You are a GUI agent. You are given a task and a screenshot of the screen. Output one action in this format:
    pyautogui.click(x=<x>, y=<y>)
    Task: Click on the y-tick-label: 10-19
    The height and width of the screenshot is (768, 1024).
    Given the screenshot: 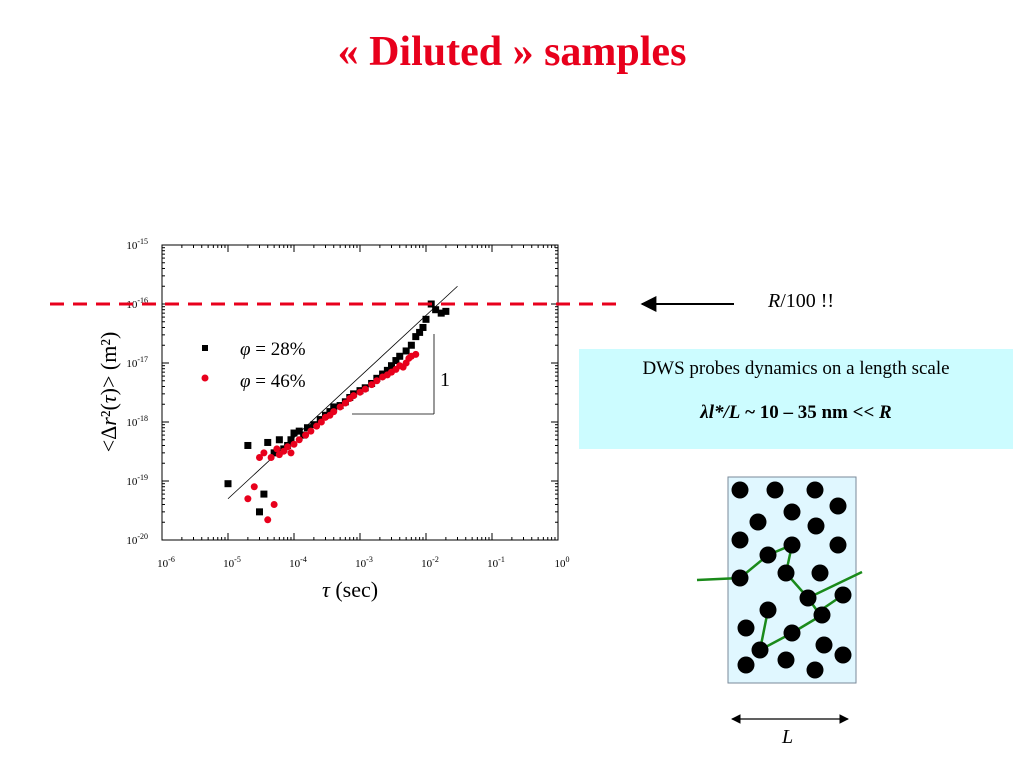 What is the action you would take?
    pyautogui.click(x=137, y=480)
    